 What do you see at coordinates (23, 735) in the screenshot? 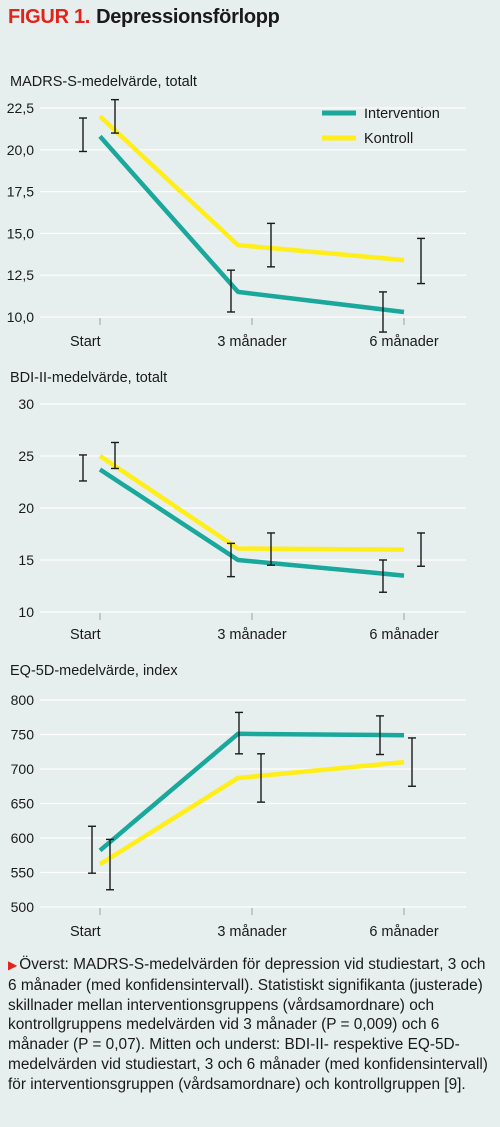
I see `y-tick-label: 750` at bounding box center [23, 735].